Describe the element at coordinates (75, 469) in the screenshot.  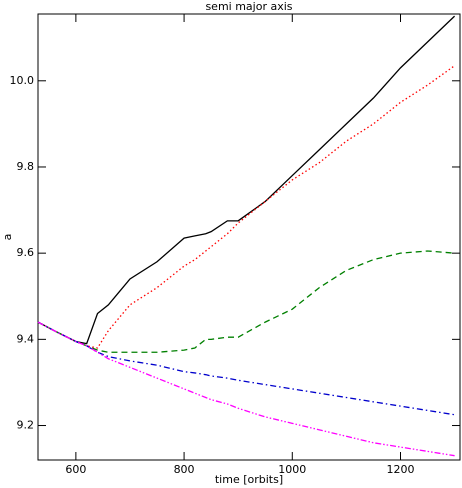
I see `x-tick-label: 600` at that location.